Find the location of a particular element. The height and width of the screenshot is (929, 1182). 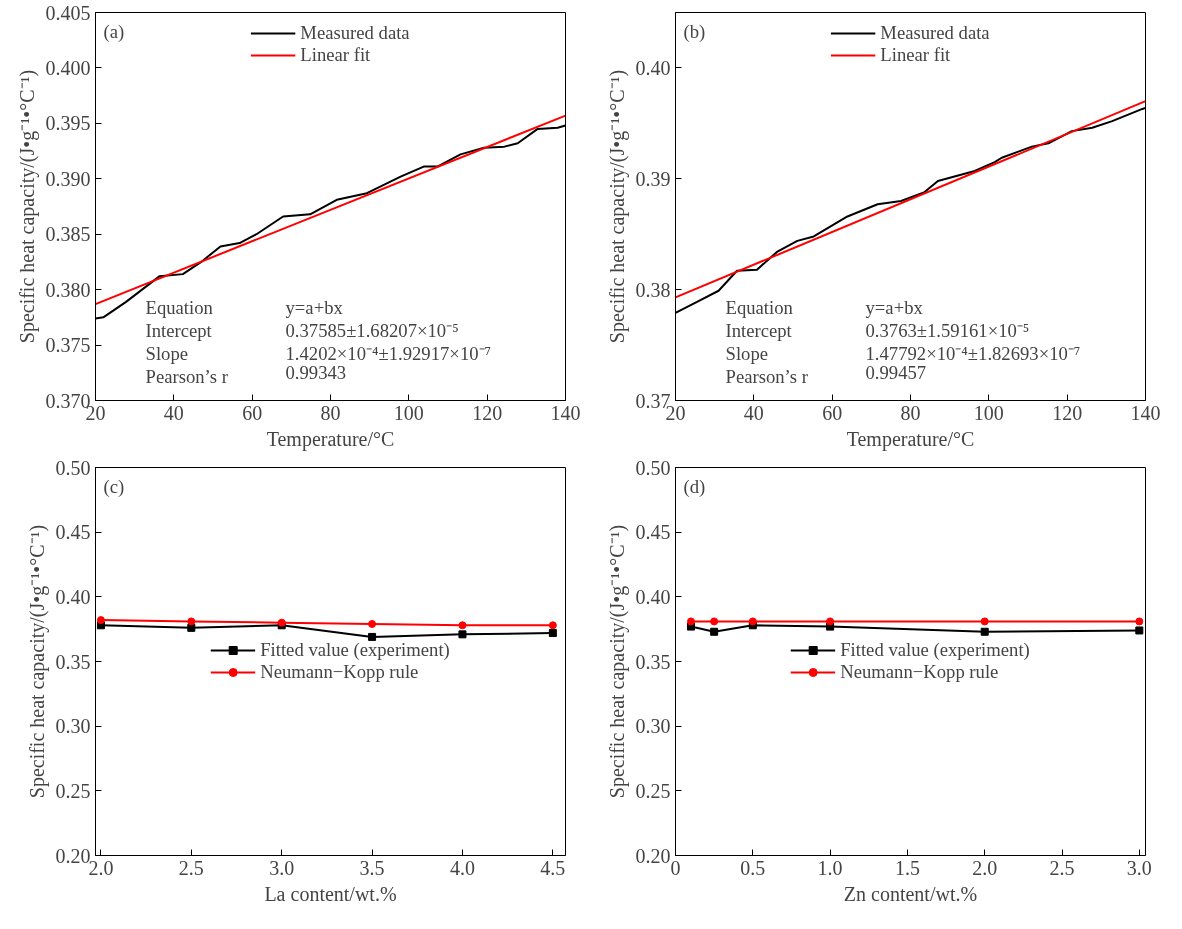

x-tick-label: 1.5 is located at coordinates (907, 867).